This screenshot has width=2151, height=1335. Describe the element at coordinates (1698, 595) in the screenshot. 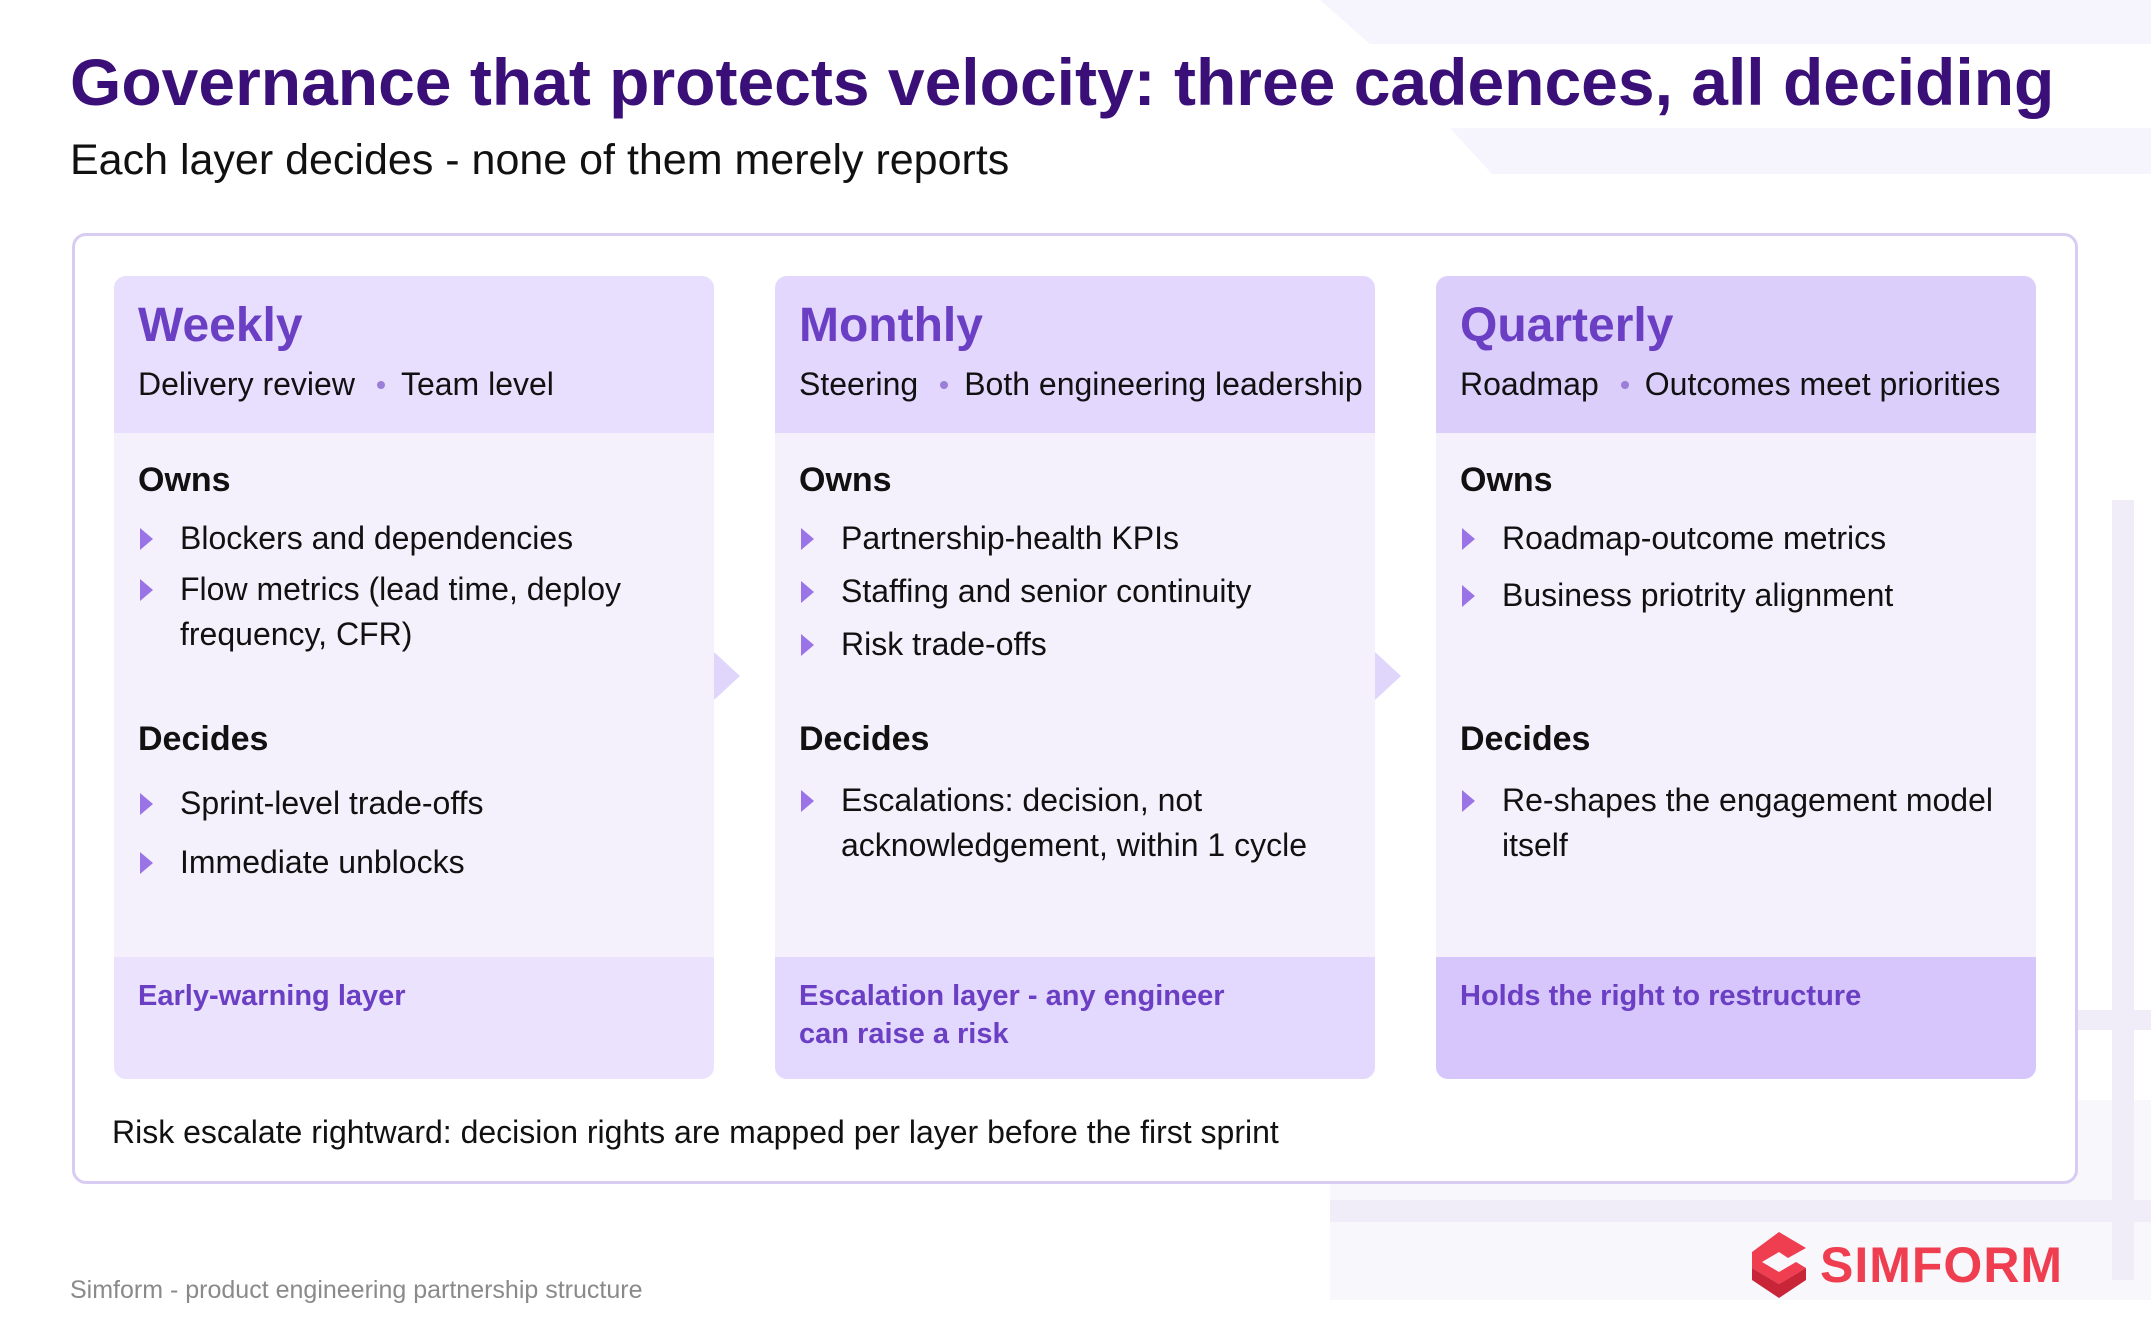

I see `list-item-text: Business priotrity alignment` at that location.